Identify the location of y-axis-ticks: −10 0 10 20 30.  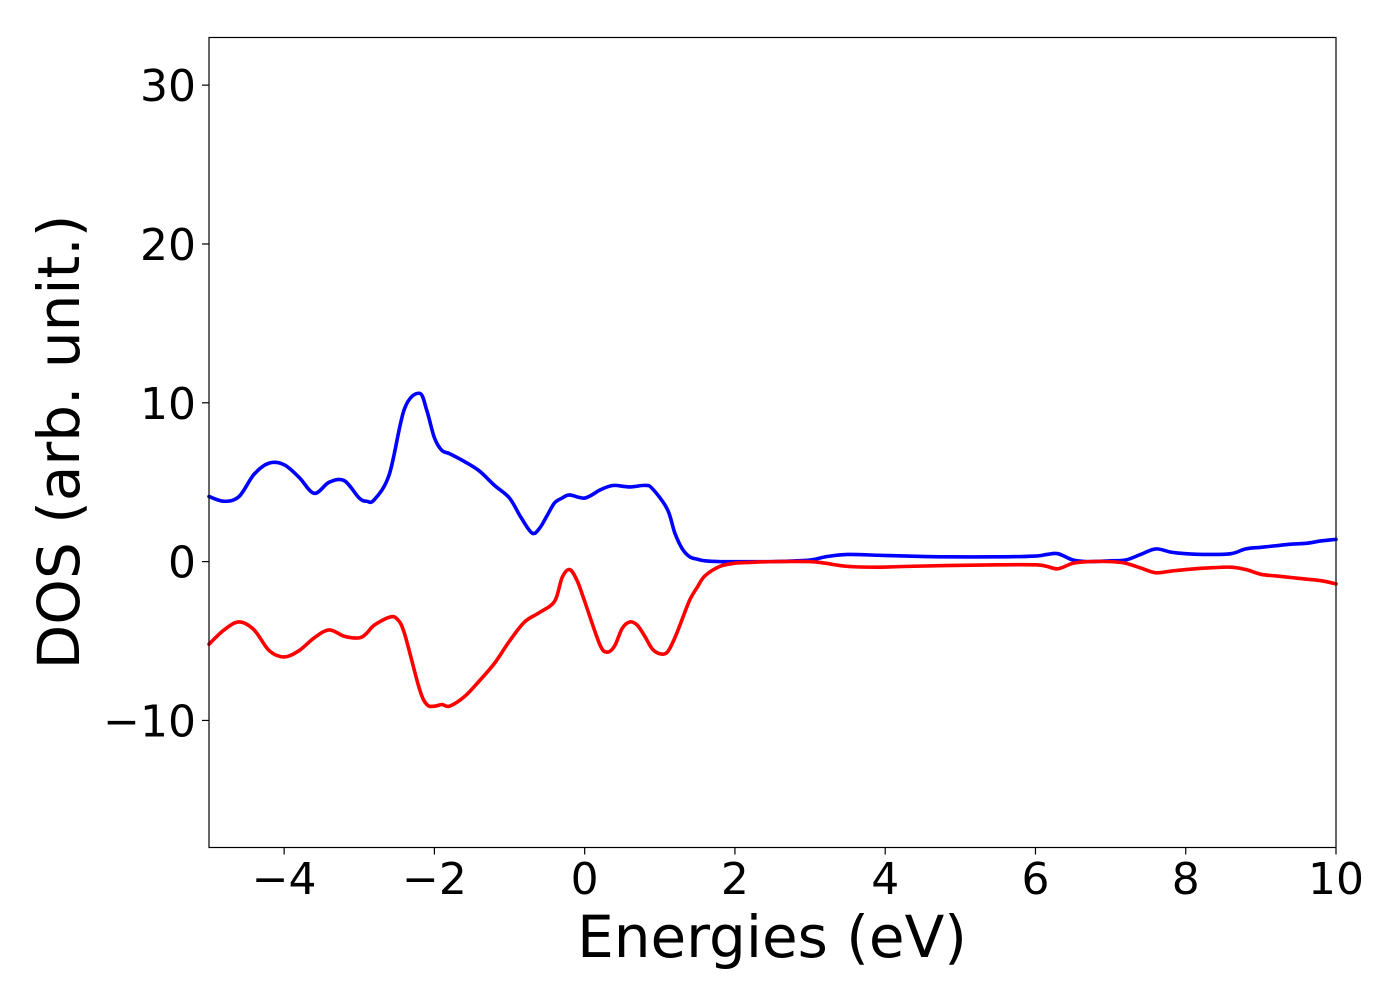
(156, 404).